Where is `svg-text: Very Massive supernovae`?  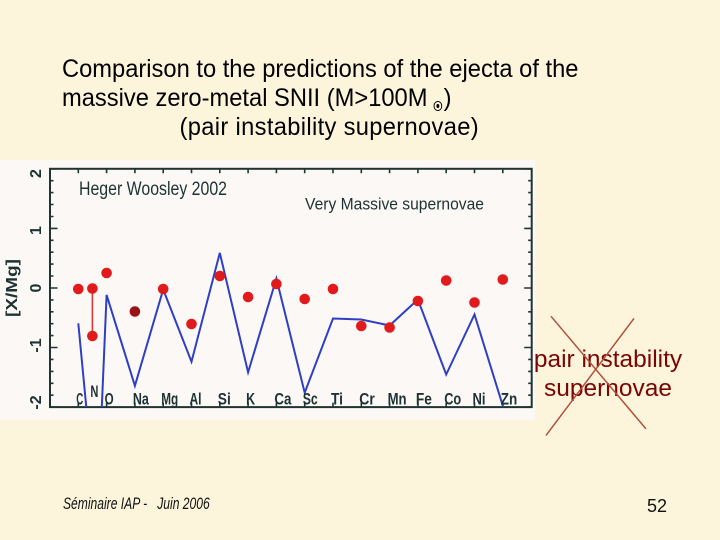 svg-text: Very Massive supernovae is located at coordinates (394, 204).